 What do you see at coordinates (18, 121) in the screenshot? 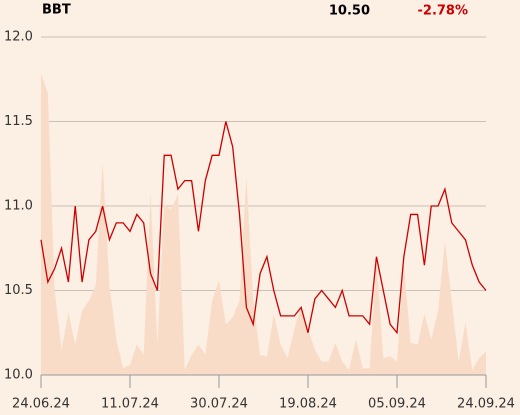
I see `y-tick-label: 11.5` at bounding box center [18, 121].